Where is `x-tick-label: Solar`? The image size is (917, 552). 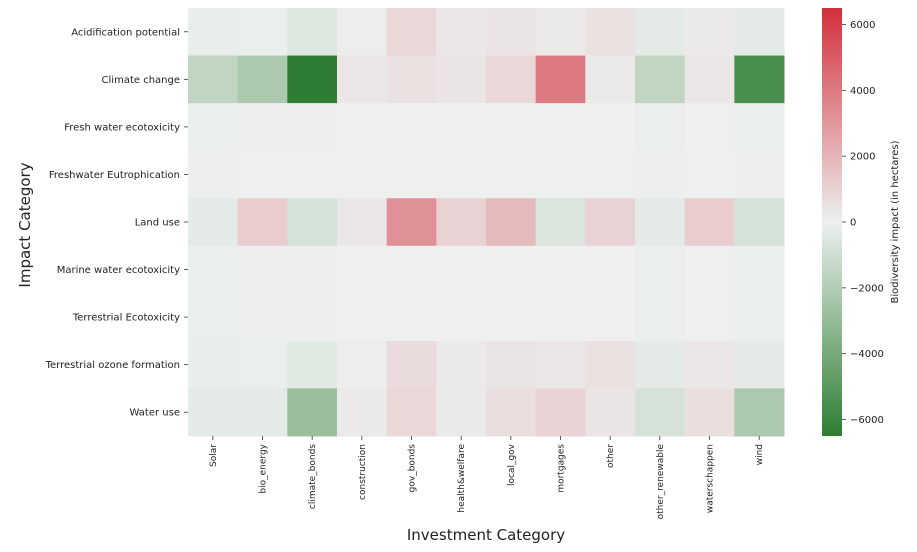 x-tick-label: Solar is located at coordinates (214, 455).